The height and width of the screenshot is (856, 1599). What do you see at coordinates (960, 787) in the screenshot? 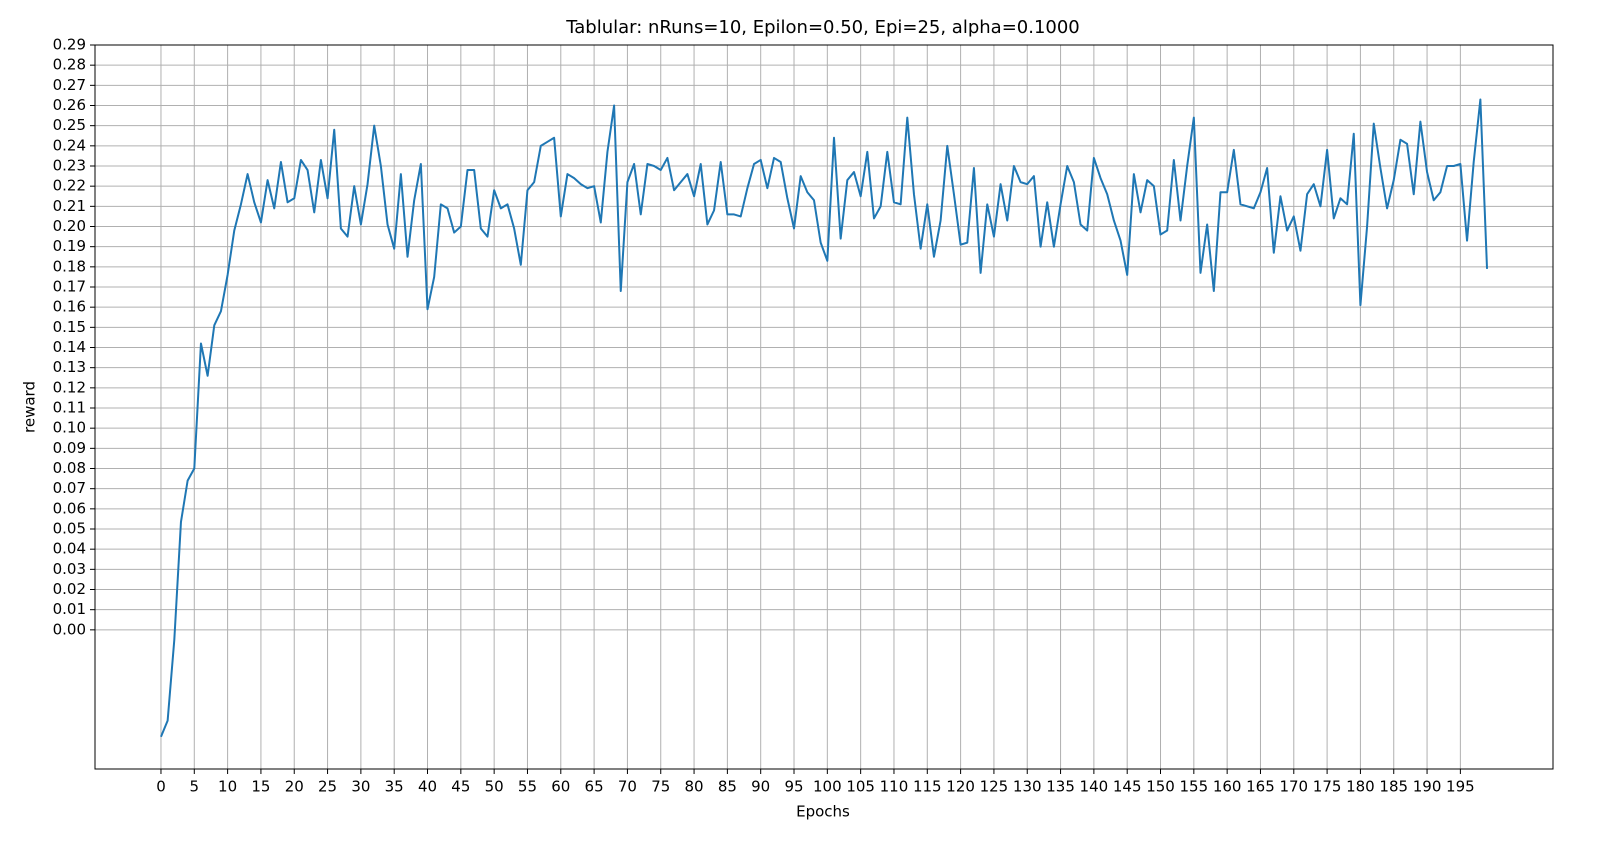
I see `x-tick-label: 120` at bounding box center [960, 787].